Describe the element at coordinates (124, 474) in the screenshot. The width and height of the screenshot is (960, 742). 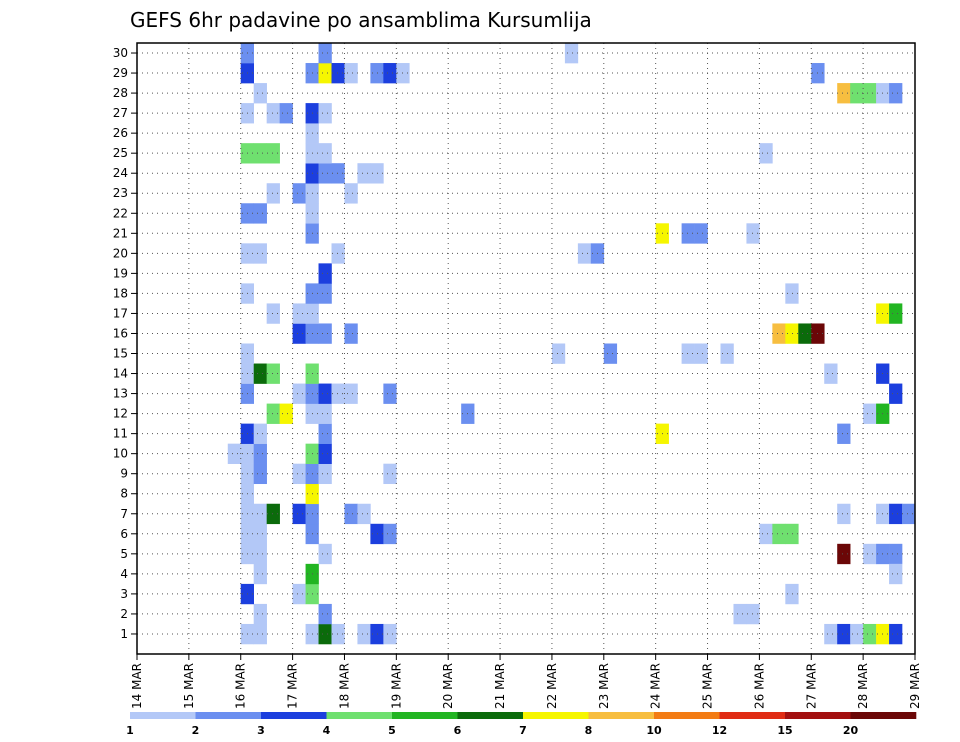
I see `y-tick-label: 9` at that location.